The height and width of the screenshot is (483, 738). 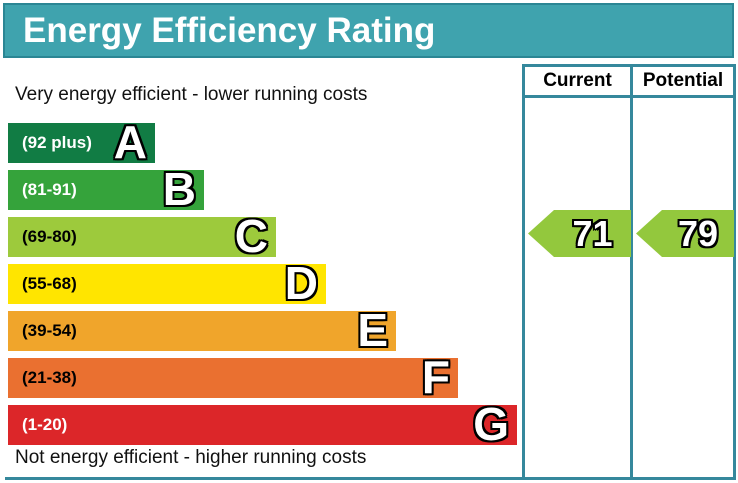 I want to click on potential-rating-value: 79, so click(x=698, y=233).